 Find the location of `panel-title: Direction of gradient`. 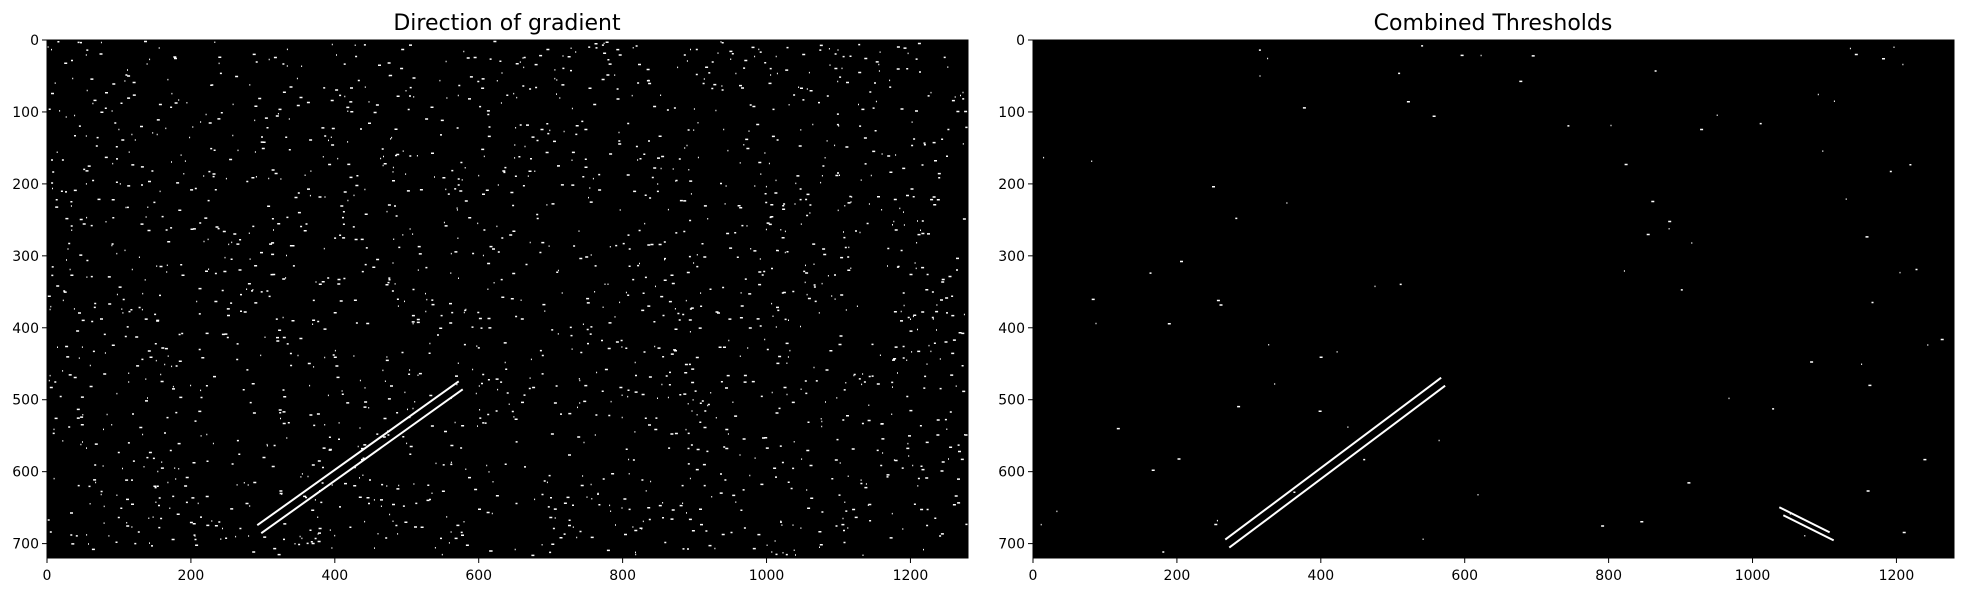

panel-title: Direction of gradient is located at coordinates (507, 23).